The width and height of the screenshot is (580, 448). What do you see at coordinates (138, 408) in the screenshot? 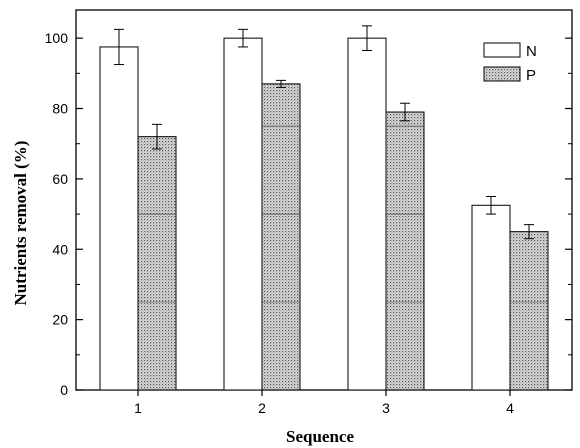
I see `x-tick-label: 1` at bounding box center [138, 408].